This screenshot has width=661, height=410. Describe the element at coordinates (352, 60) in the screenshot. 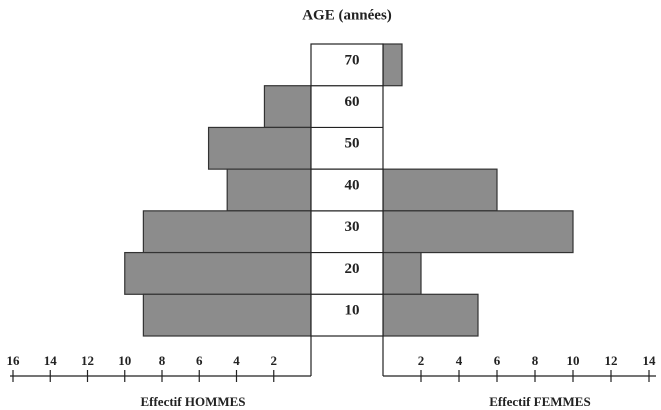

I see `age-label: 70` at that location.